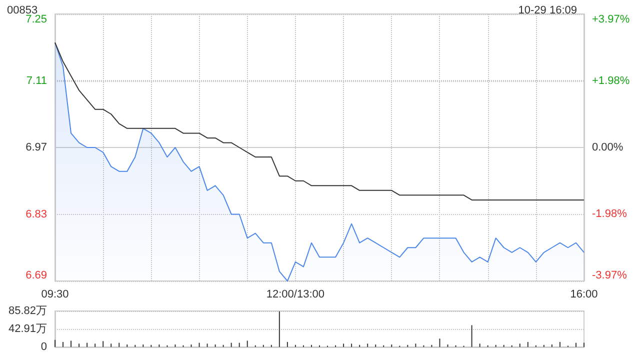 Image resolution: width=640 pixels, height=360 pixels. What do you see at coordinates (610, 276) in the screenshot?
I see `y2-tick-label: -3.97%` at bounding box center [610, 276].